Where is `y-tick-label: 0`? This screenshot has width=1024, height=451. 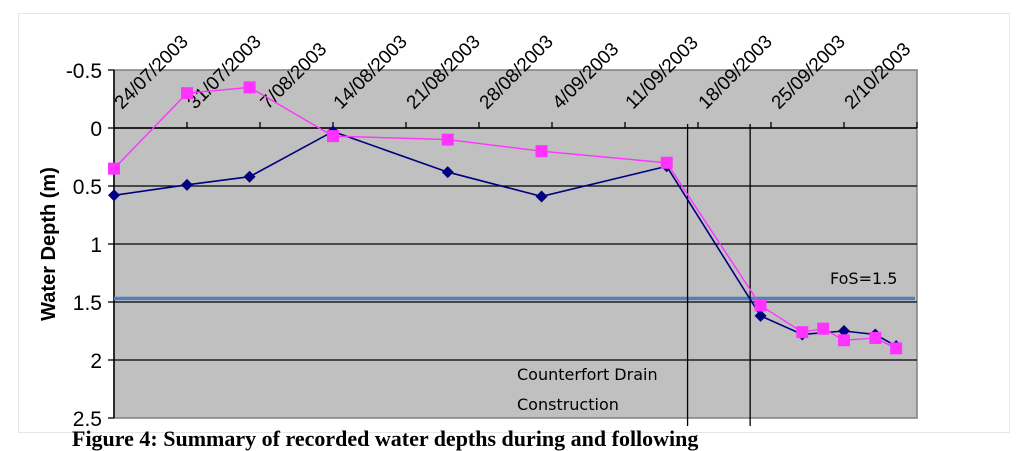 y-tick-label: 0 is located at coordinates (96, 129).